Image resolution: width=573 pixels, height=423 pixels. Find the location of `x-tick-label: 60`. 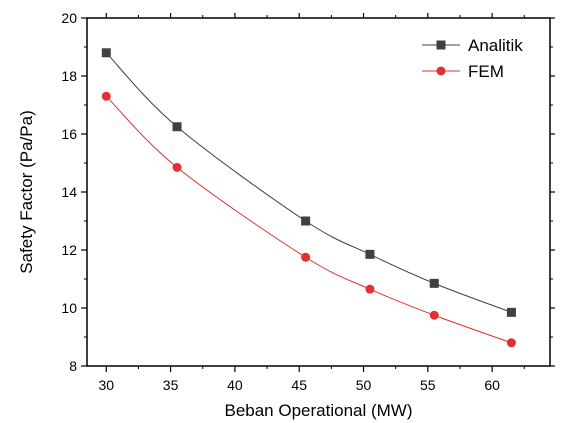

x-tick-label: 60 is located at coordinates (492, 385).